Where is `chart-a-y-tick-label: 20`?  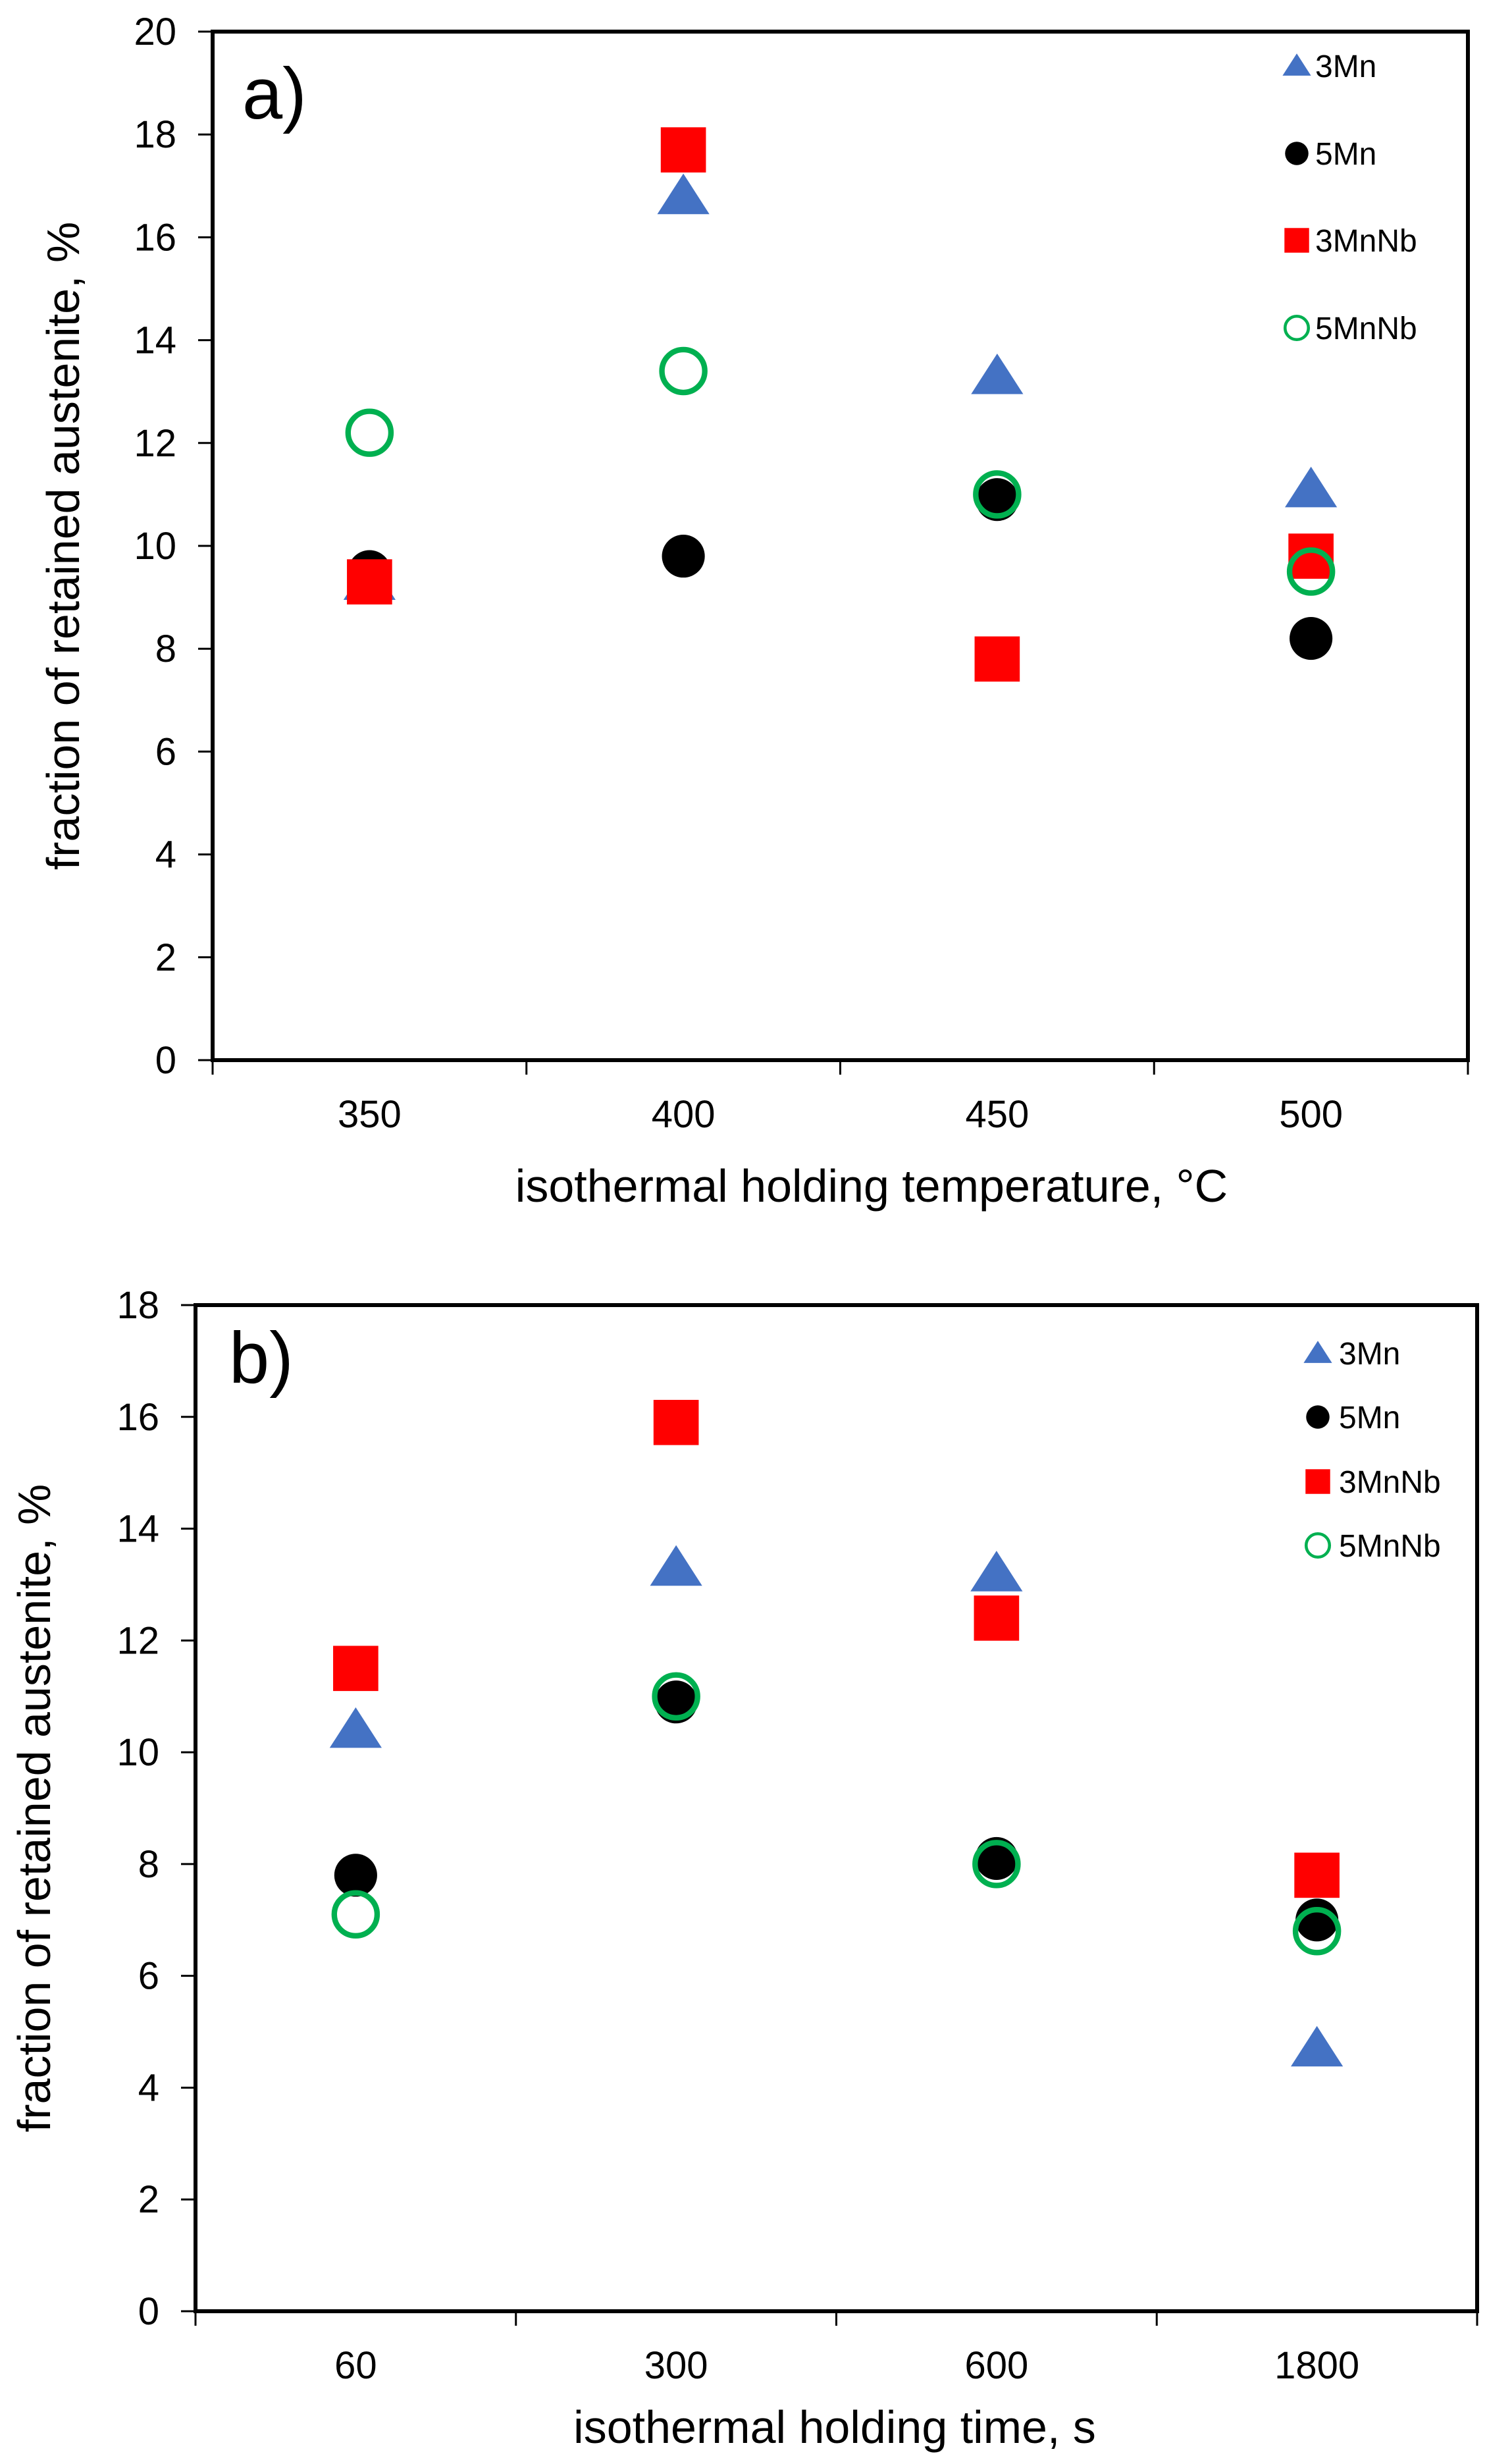
chart-a-y-tick-label: 20 is located at coordinates (155, 32).